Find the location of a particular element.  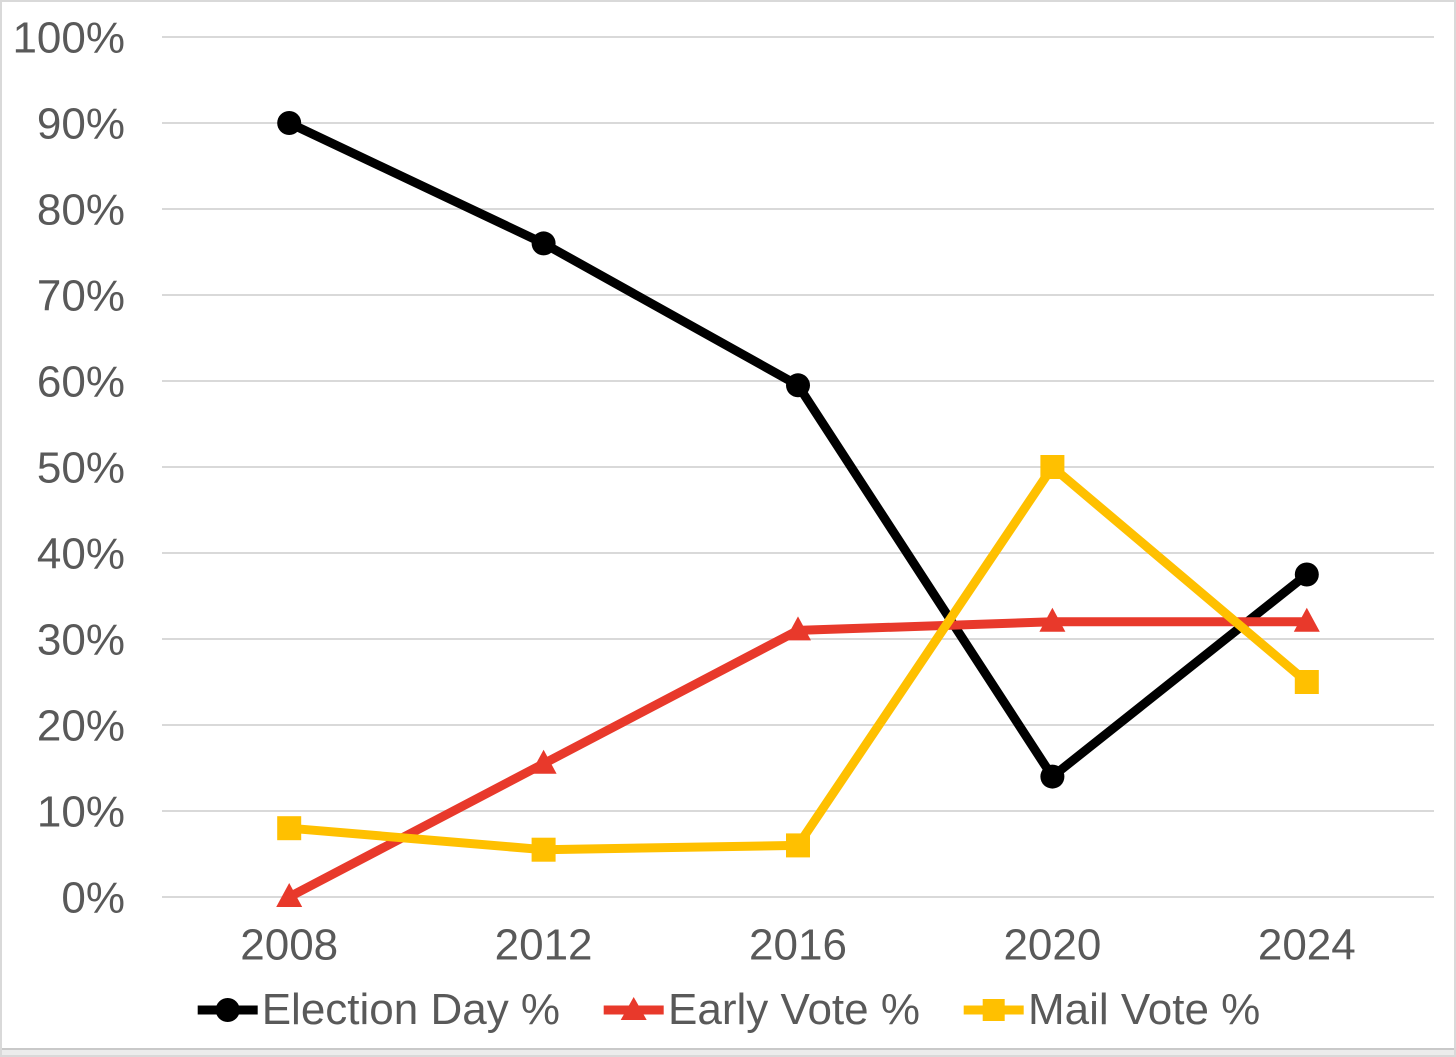

y-axis-tick-label: 30% is located at coordinates (81, 639).